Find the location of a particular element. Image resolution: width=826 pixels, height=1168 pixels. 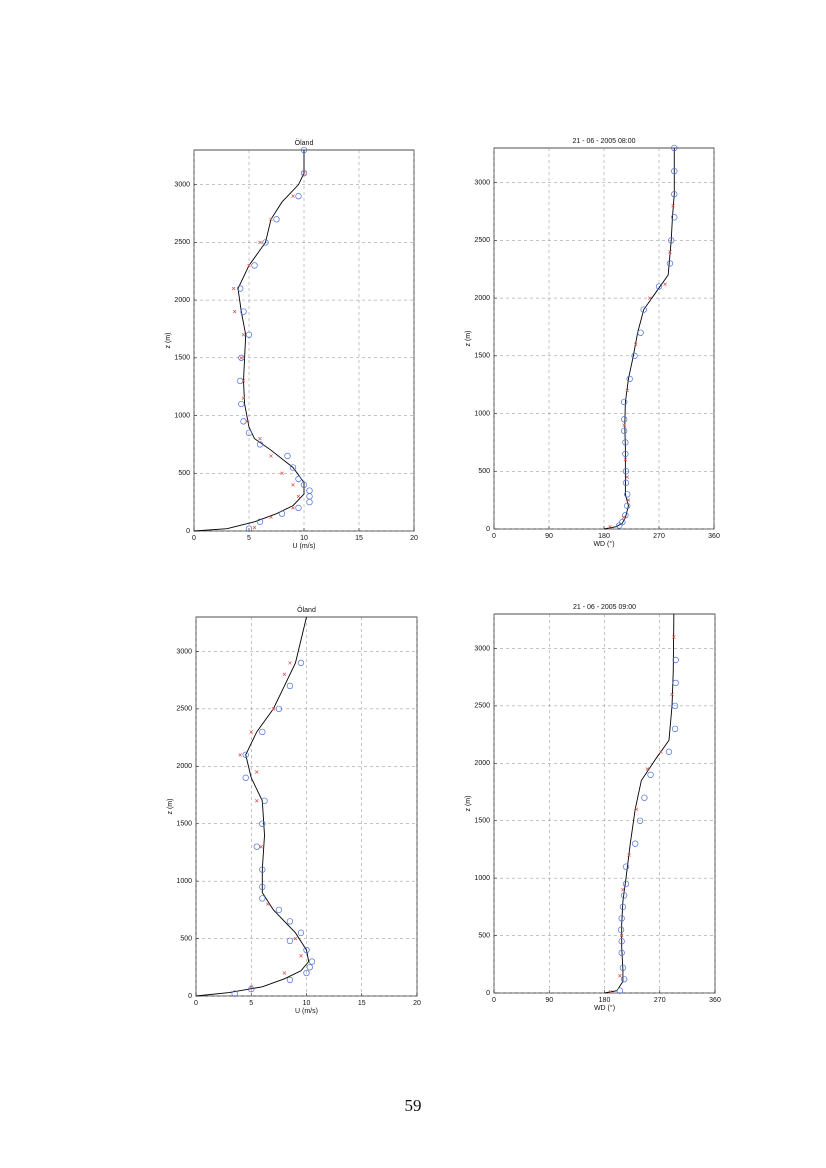

plot-area is located at coordinates (304, 340).